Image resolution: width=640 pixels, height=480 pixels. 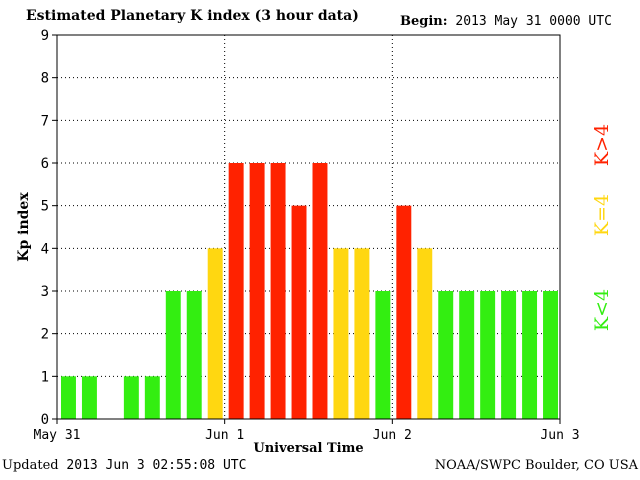 I want to click on begin-value: 2013 May 31 0000 UTC, so click(x=533, y=21).